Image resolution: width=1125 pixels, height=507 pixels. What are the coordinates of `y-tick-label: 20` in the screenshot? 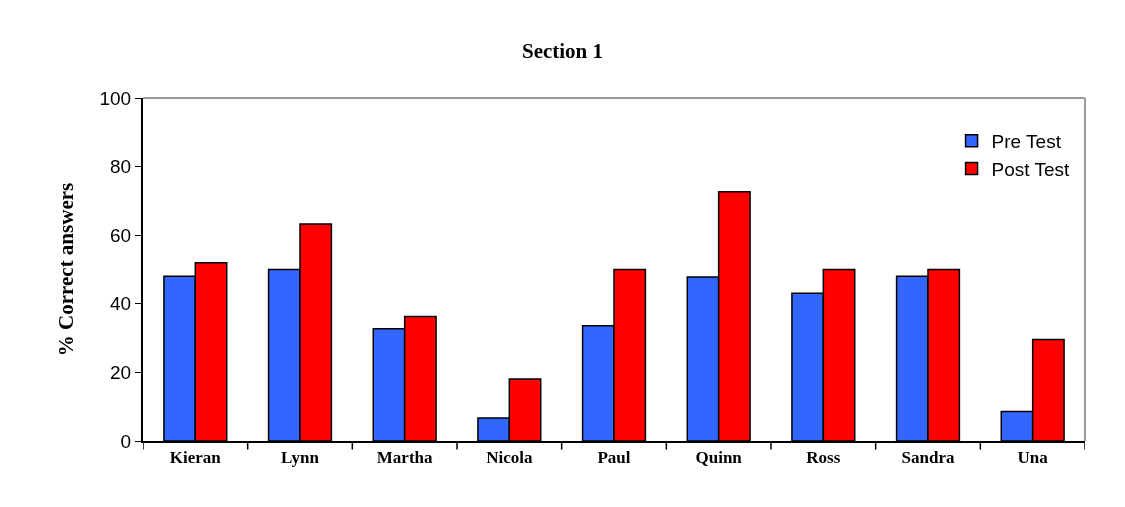 It's located at (121, 373).